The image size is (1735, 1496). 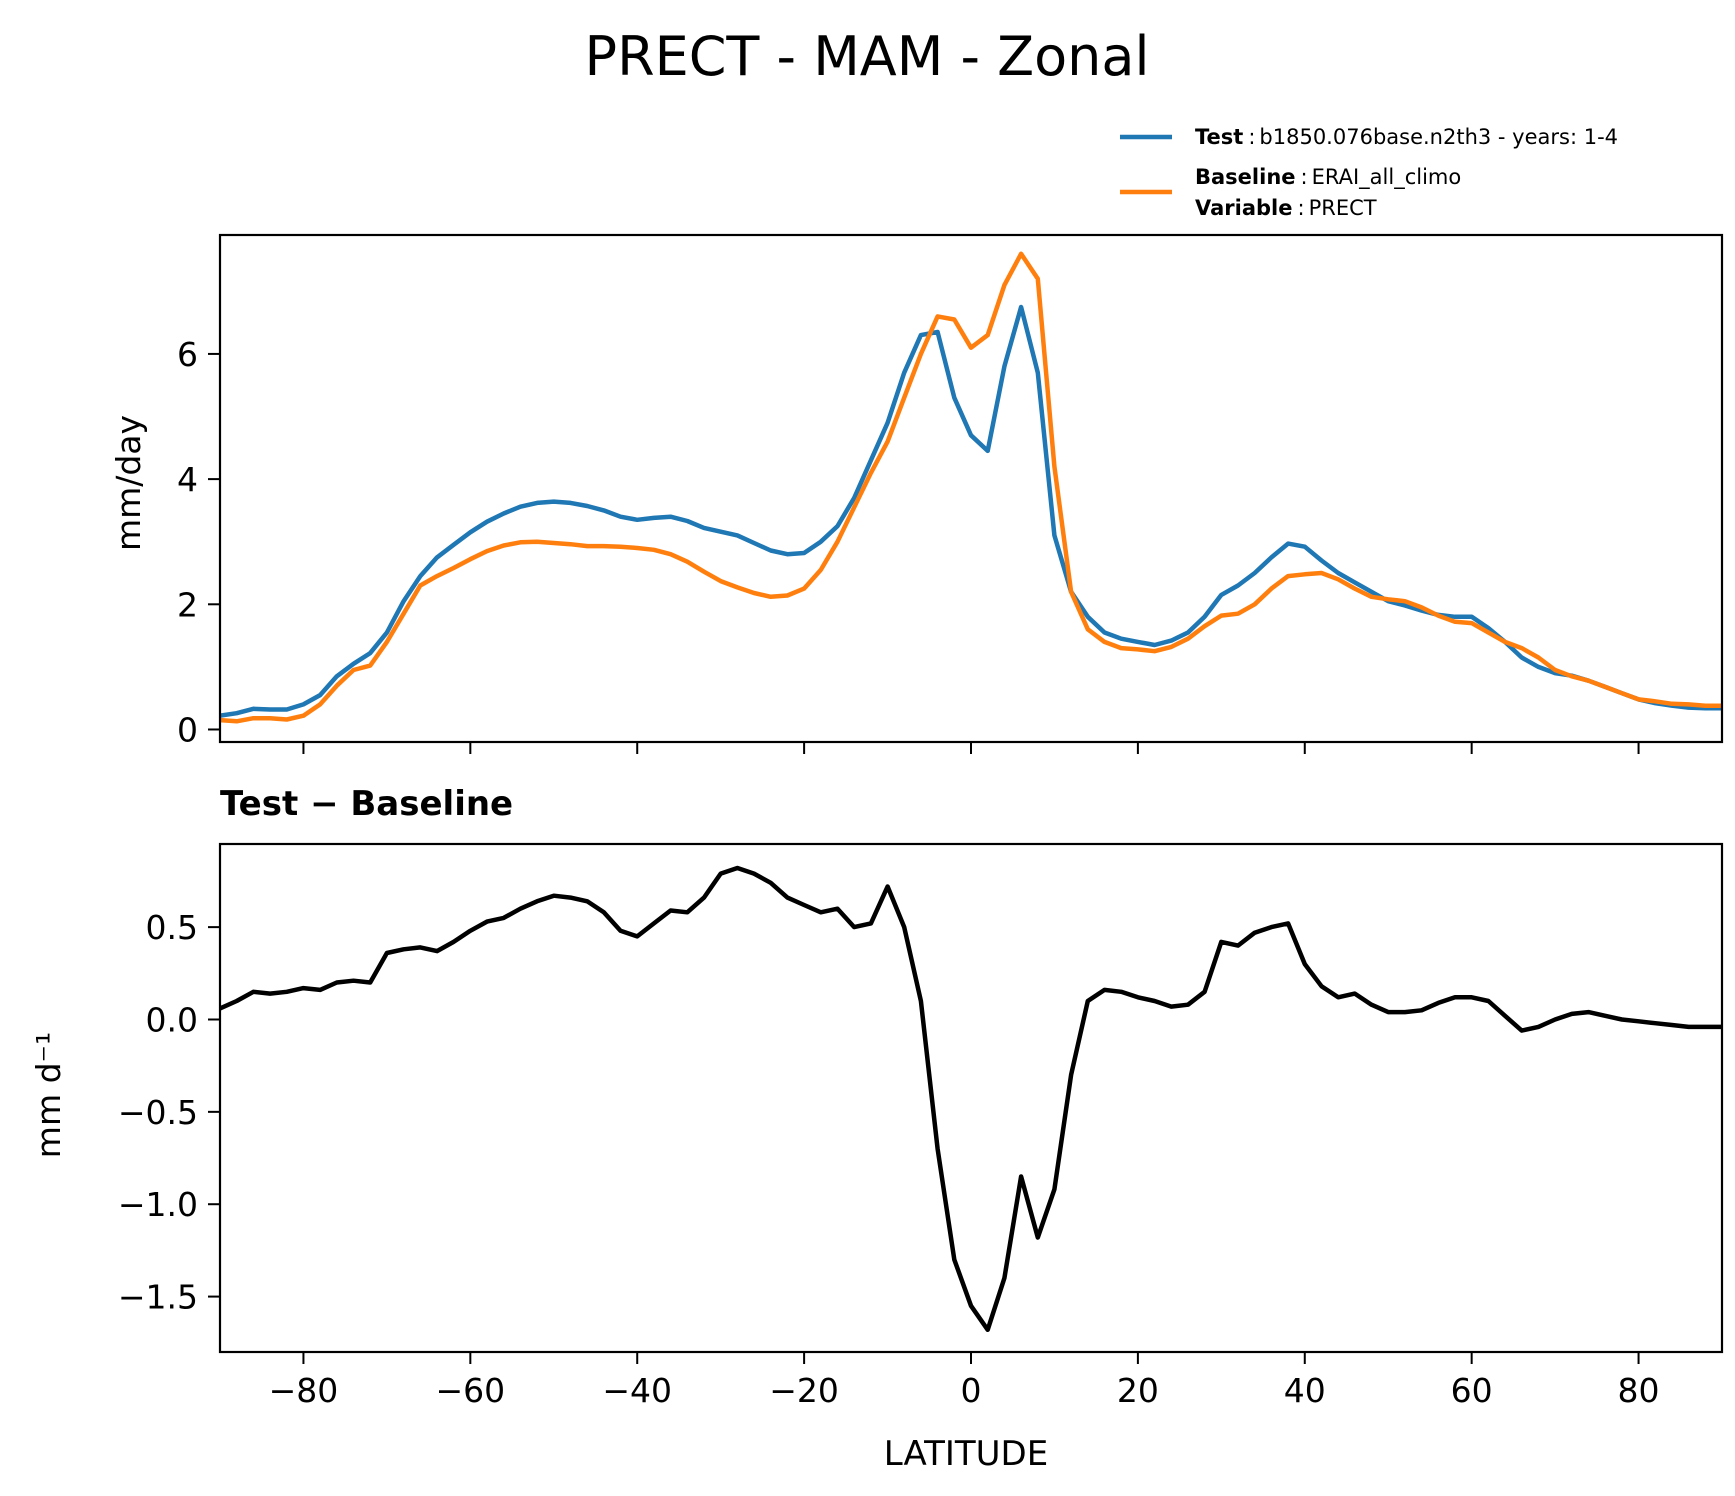 What do you see at coordinates (1343, 208) in the screenshot?
I see `legend-variable-value: PRECT` at bounding box center [1343, 208].